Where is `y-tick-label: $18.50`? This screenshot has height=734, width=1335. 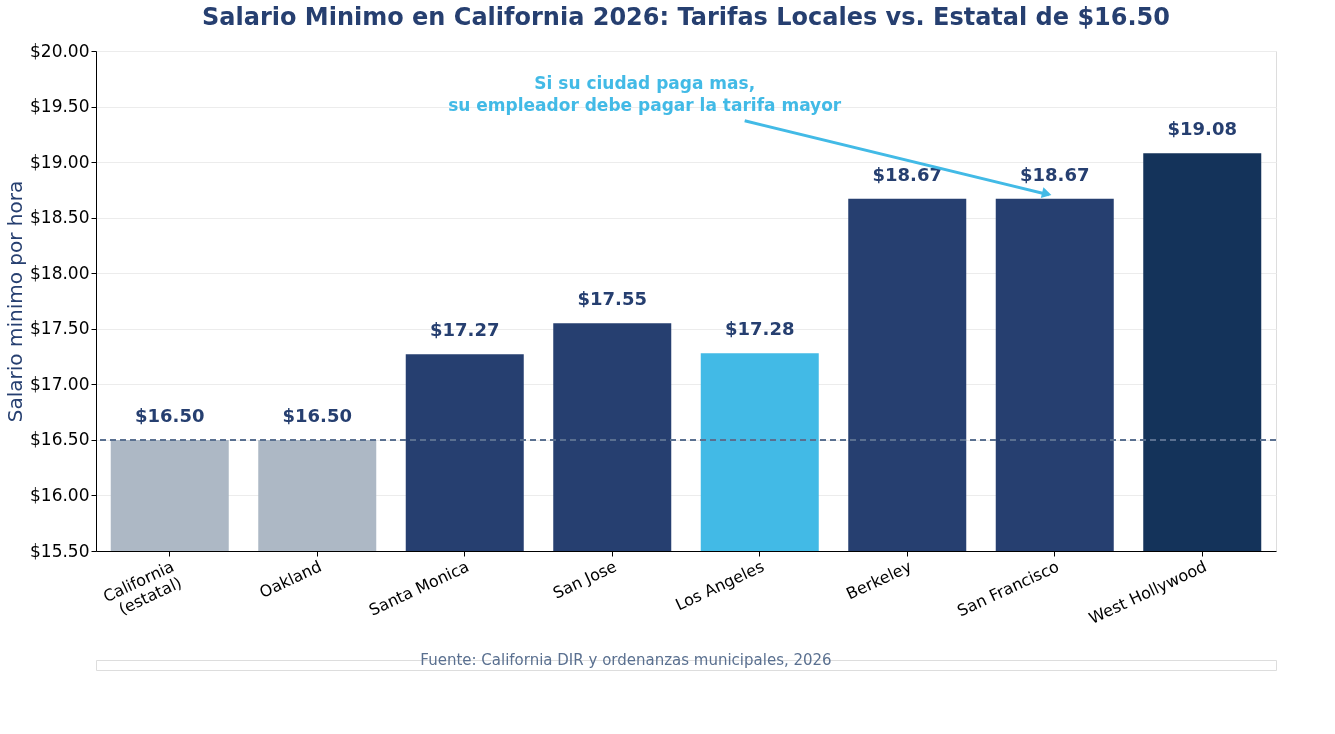
y-tick-label: $18.50 is located at coordinates (60, 217).